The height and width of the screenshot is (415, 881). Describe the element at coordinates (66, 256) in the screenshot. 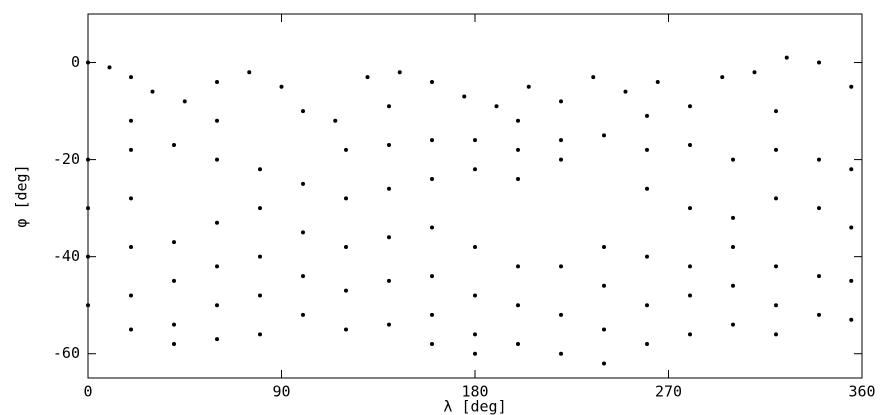

I see `y-tick-label: -40` at that location.